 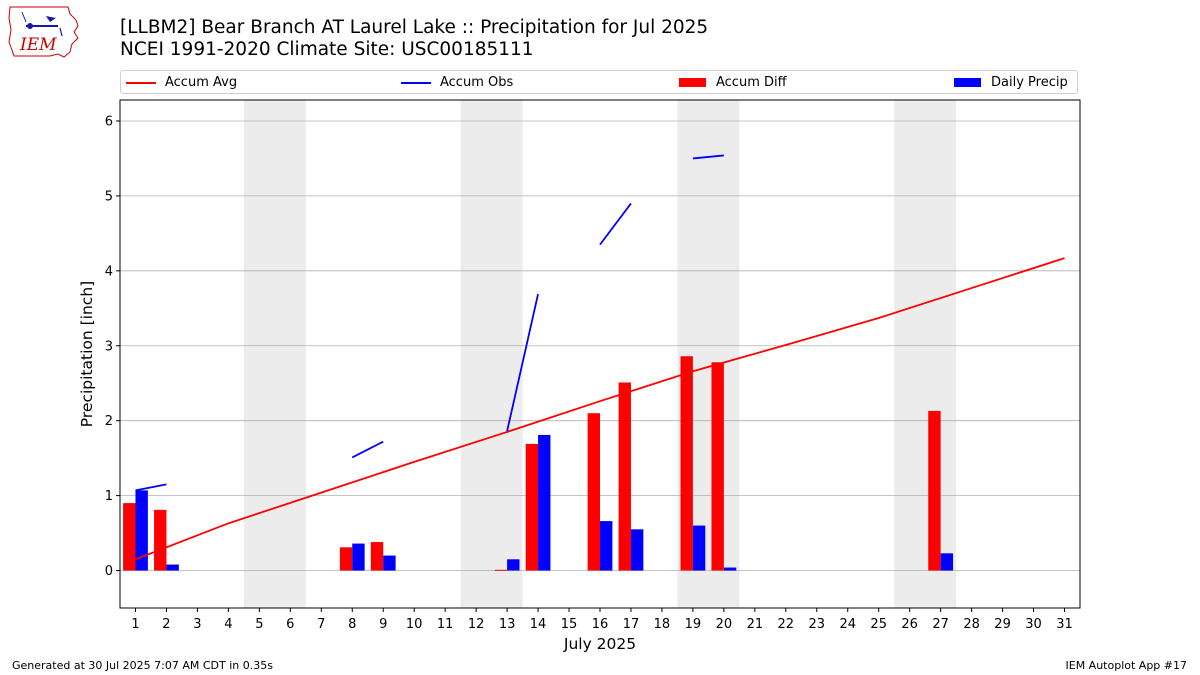 What do you see at coordinates (166, 624) in the screenshot?
I see `x-tick-label-2: 2` at bounding box center [166, 624].